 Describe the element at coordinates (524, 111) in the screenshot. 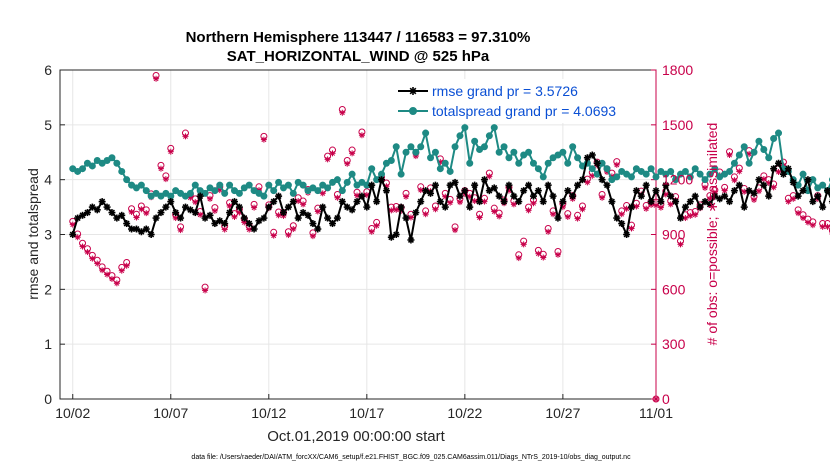

I see `legend-spread-label: totalspread grand pr = 4.0693` at that location.